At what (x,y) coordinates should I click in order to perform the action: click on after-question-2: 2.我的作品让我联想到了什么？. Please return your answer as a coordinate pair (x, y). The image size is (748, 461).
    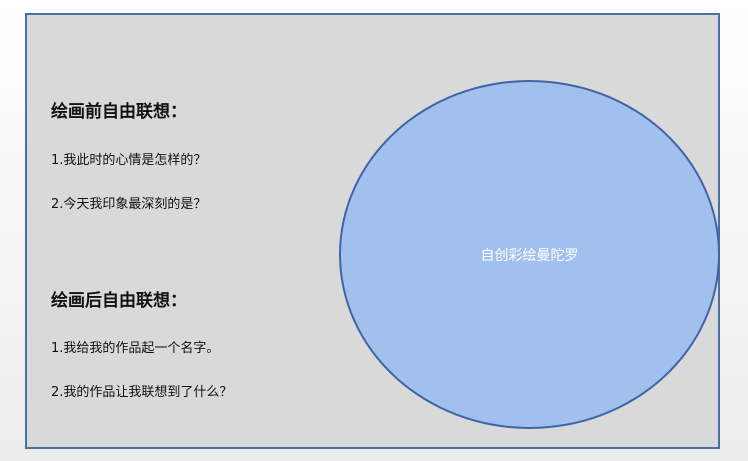
    Looking at the image, I should click on (142, 392).